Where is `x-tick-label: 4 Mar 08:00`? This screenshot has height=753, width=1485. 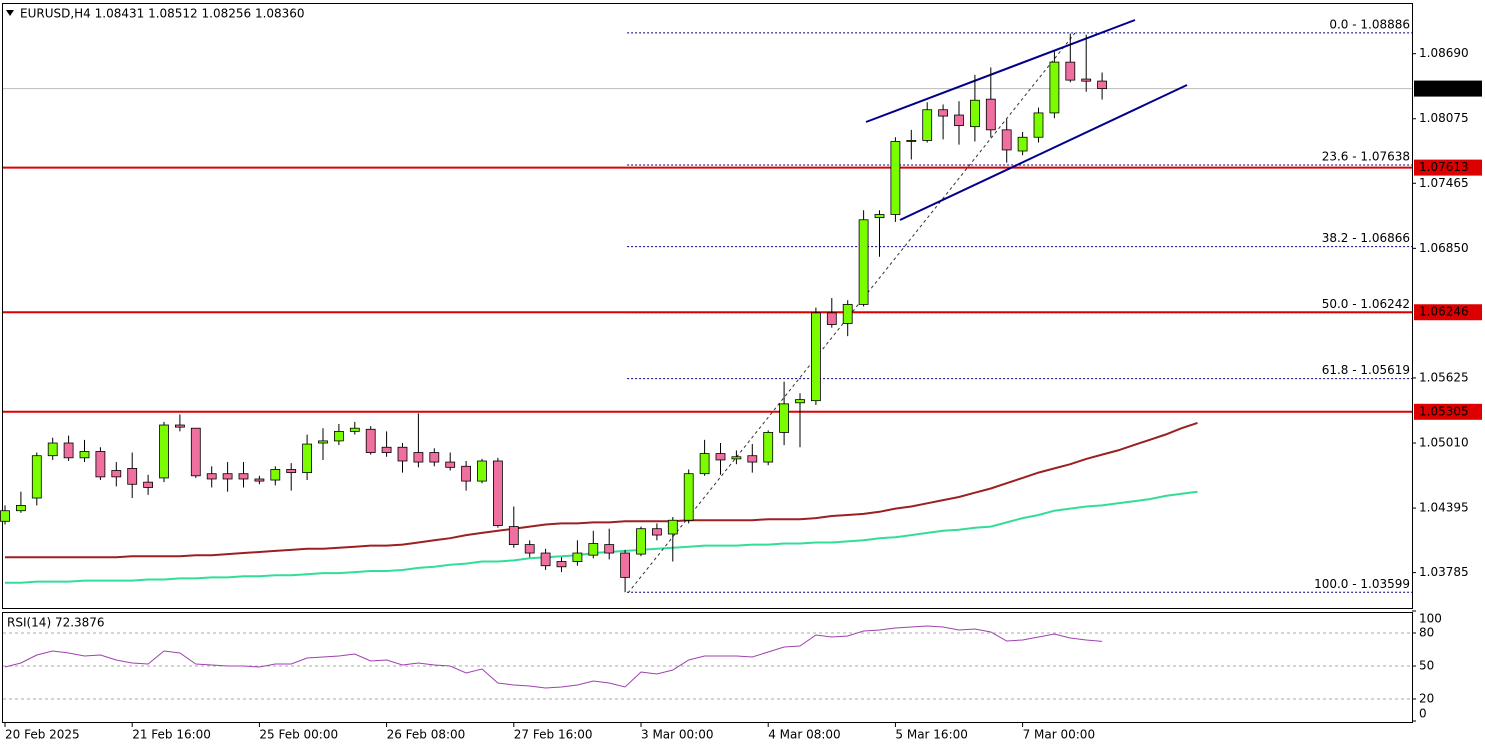
x-tick-label: 4 Mar 08:00 is located at coordinates (804, 735).